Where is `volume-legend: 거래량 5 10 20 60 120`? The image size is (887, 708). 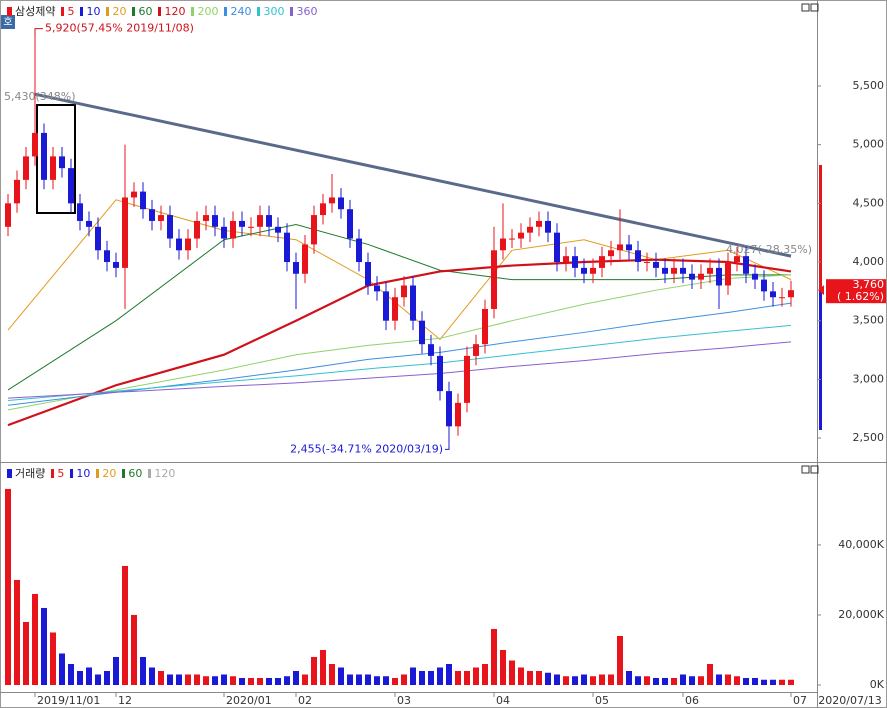
volume-legend: 거래량 5 10 20 60 120 is located at coordinates (89, 473).